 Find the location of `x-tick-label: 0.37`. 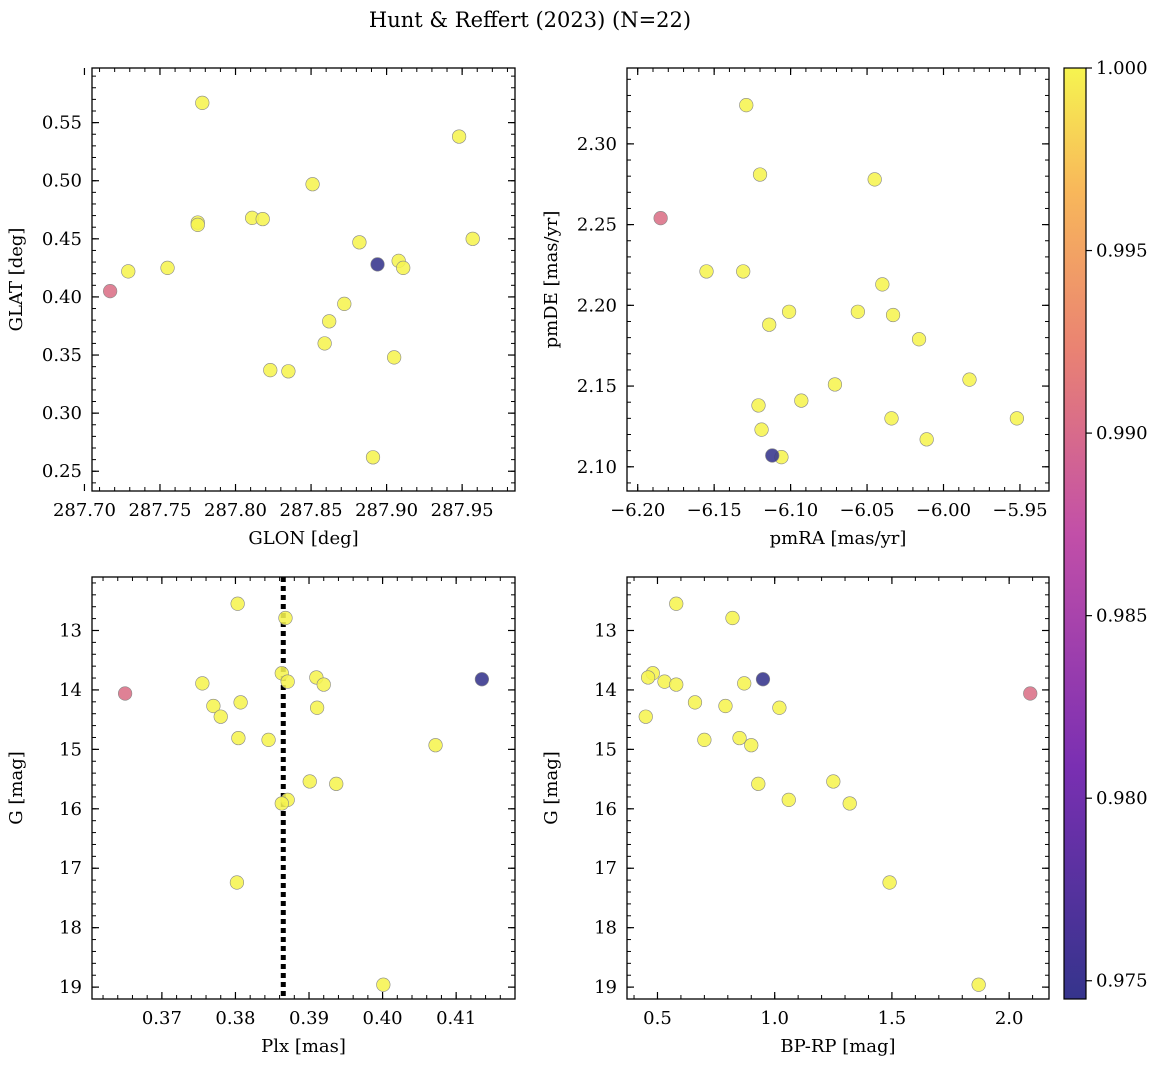

x-tick-label: 0.37 is located at coordinates (162, 1018).